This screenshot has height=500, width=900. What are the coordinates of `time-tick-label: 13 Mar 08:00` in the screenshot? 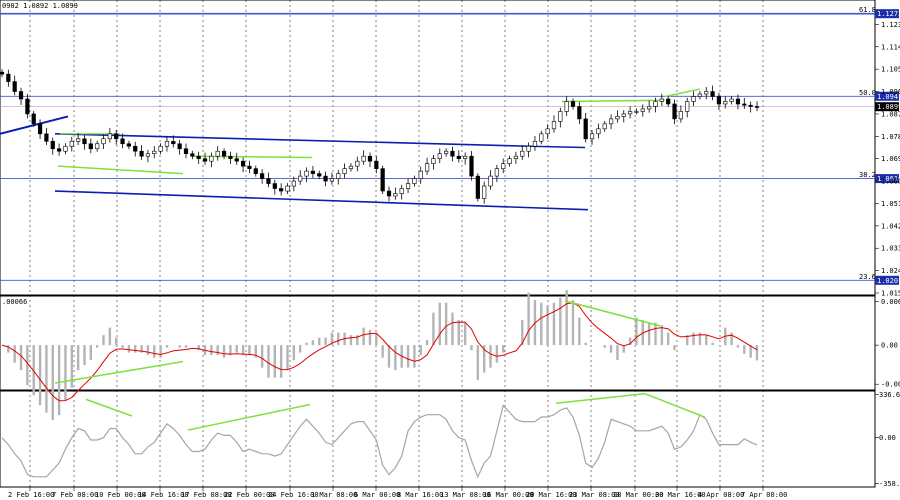 It's located at (465, 495).